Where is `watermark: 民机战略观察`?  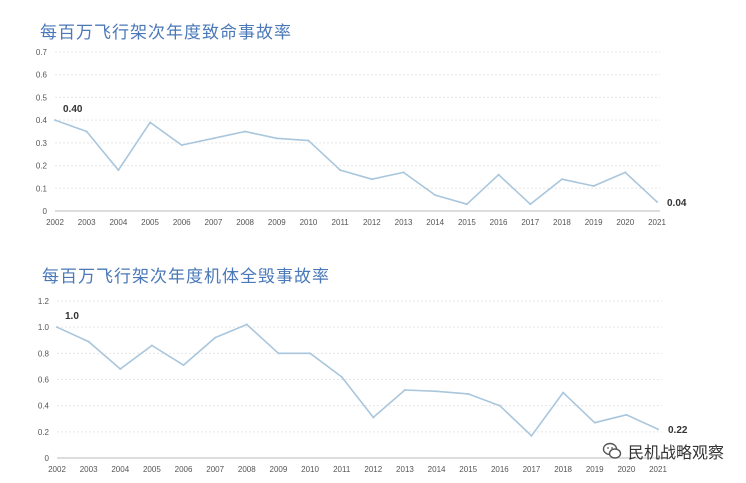 watermark: 民机战略观察 is located at coordinates (663, 451).